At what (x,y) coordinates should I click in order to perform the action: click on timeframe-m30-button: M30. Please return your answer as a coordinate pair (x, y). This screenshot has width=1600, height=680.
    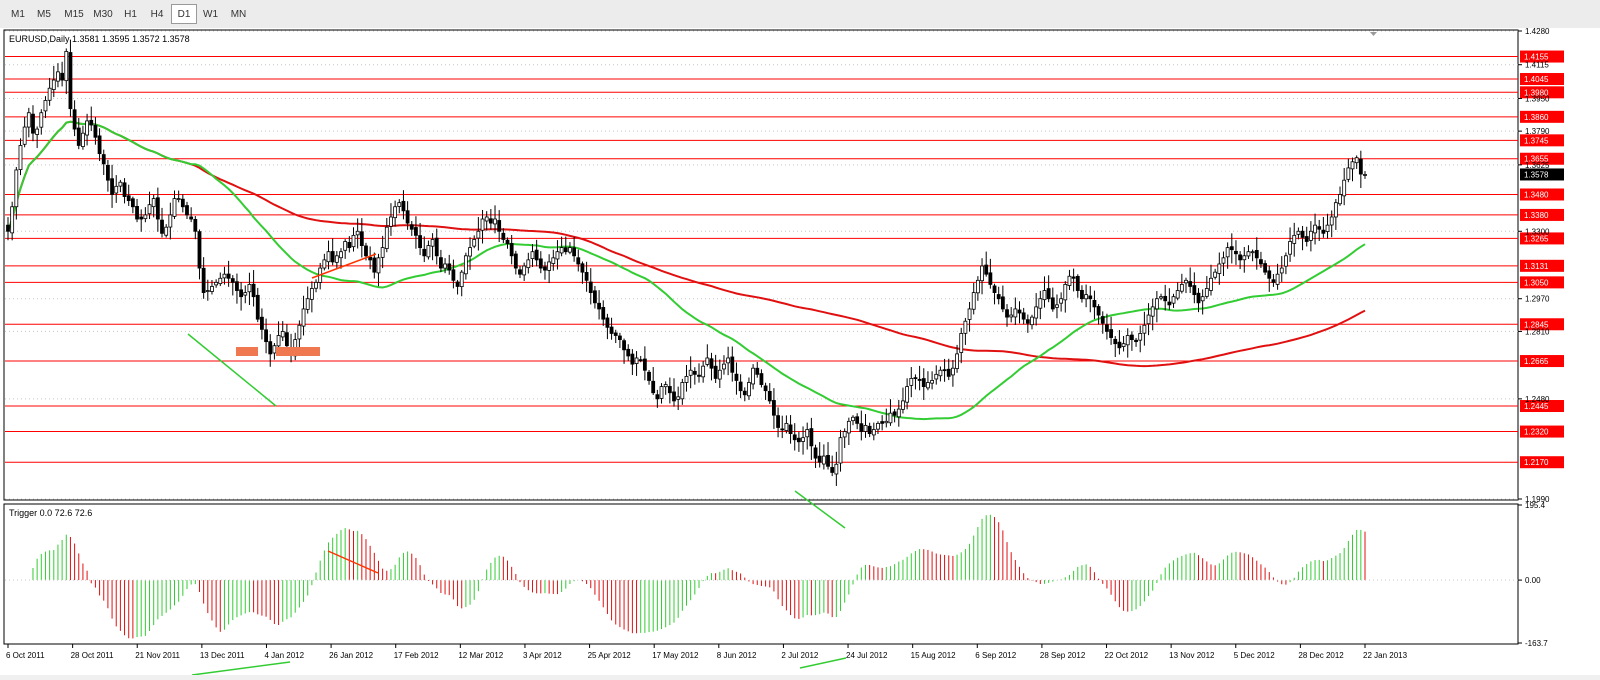
    Looking at the image, I should click on (103, 14).